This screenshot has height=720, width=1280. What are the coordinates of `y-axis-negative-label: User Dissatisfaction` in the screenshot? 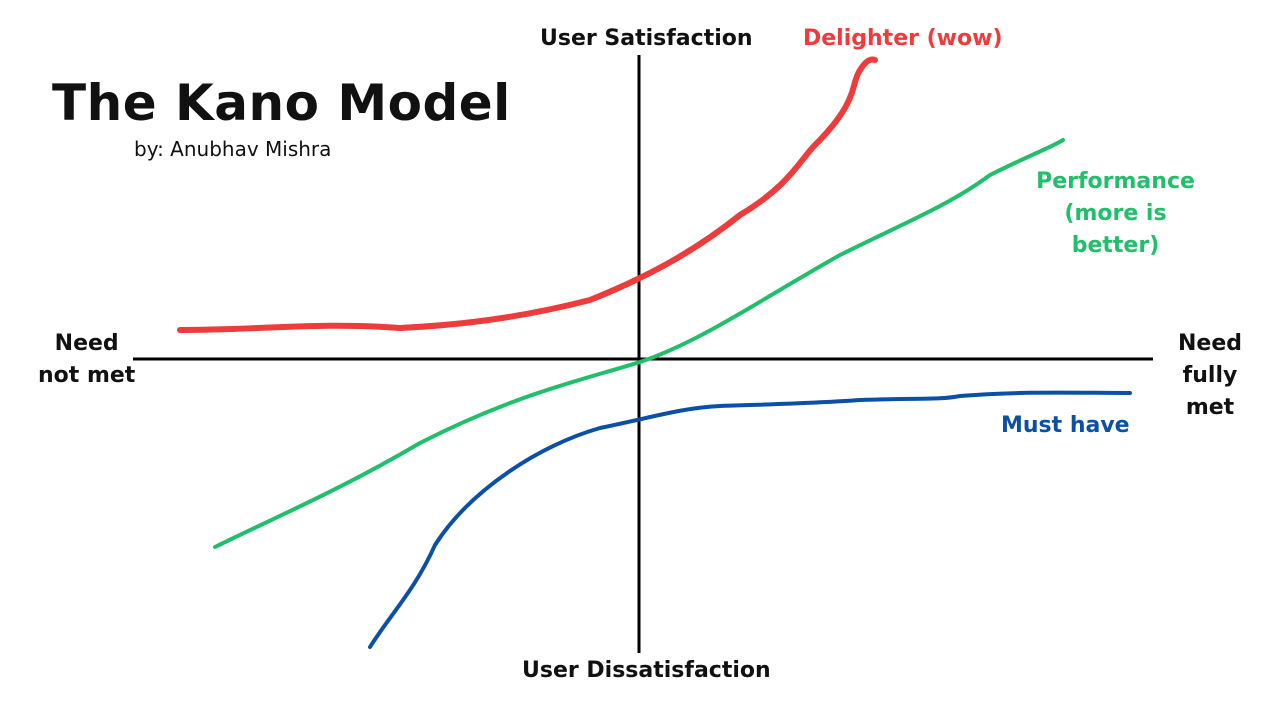 It's located at (646, 670).